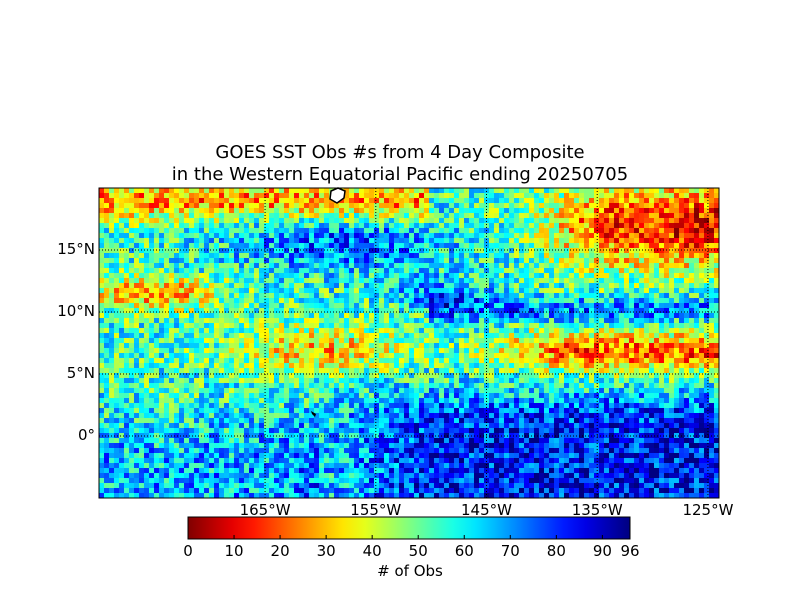 The width and height of the screenshot is (800, 604). What do you see at coordinates (265, 510) in the screenshot?
I see `lon-tick-label: 165°W` at bounding box center [265, 510].